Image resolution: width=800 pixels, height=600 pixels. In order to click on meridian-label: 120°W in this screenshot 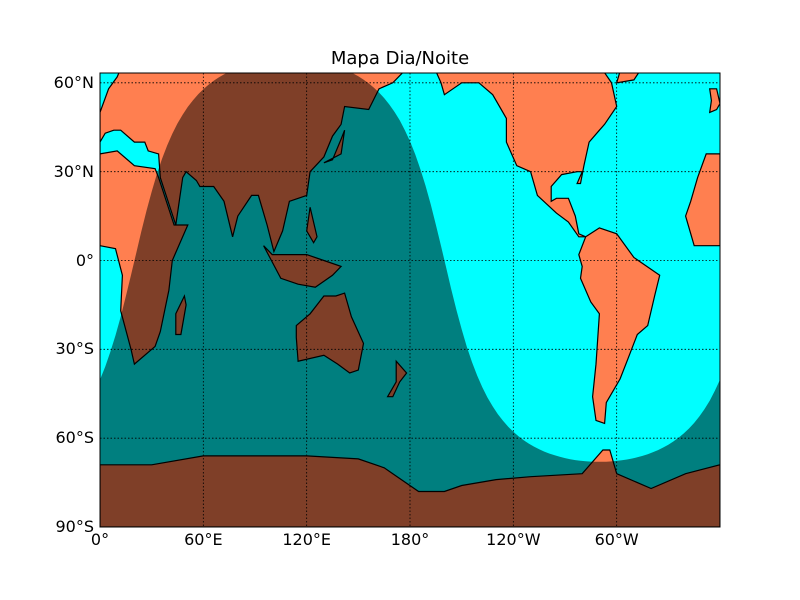, I will do `click(513, 539)`.